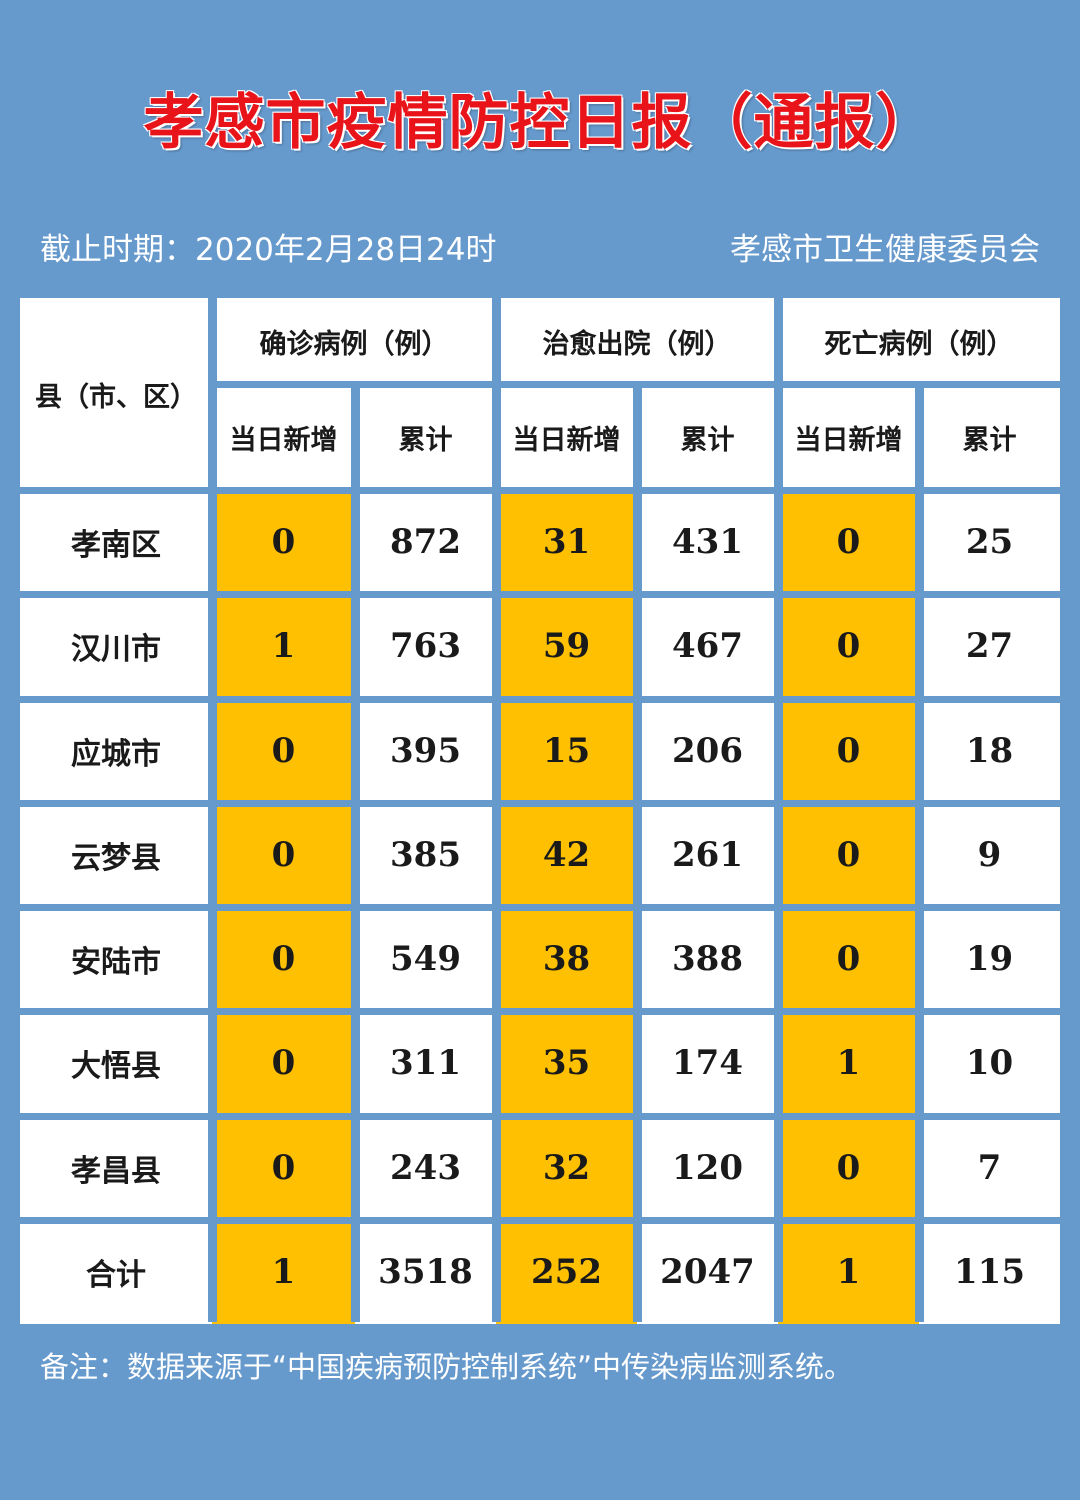  What do you see at coordinates (566, 1271) in the screenshot?
I see `table-cell: 252` at bounding box center [566, 1271].